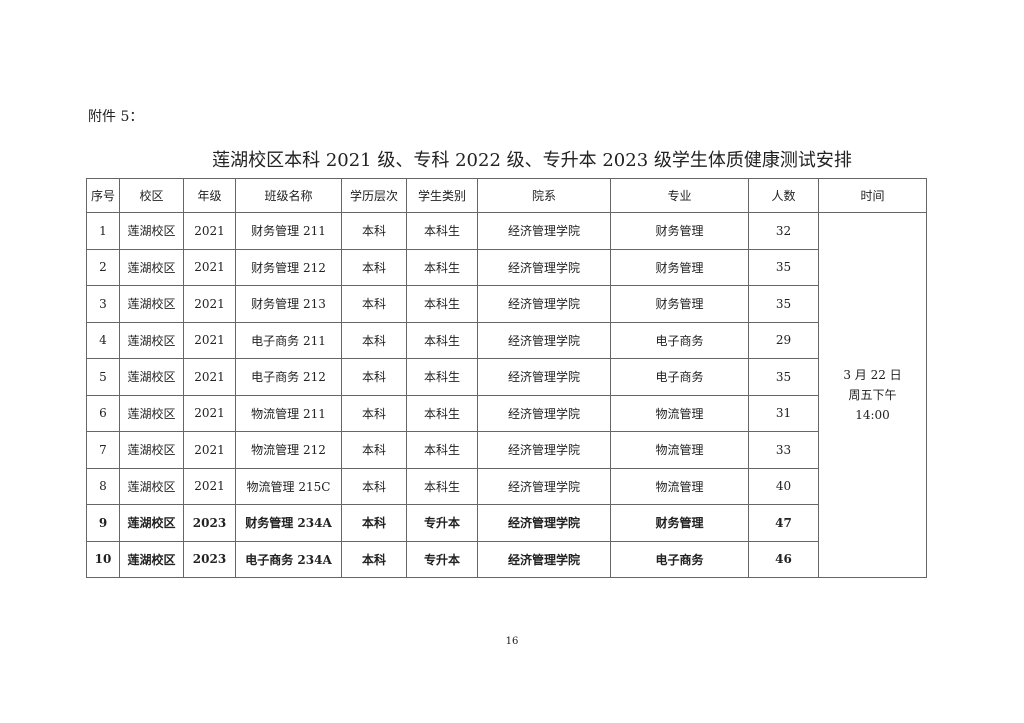 The height and width of the screenshot is (723, 1024). Describe the element at coordinates (103, 340) in the screenshot. I see `table-cell: 4` at that location.